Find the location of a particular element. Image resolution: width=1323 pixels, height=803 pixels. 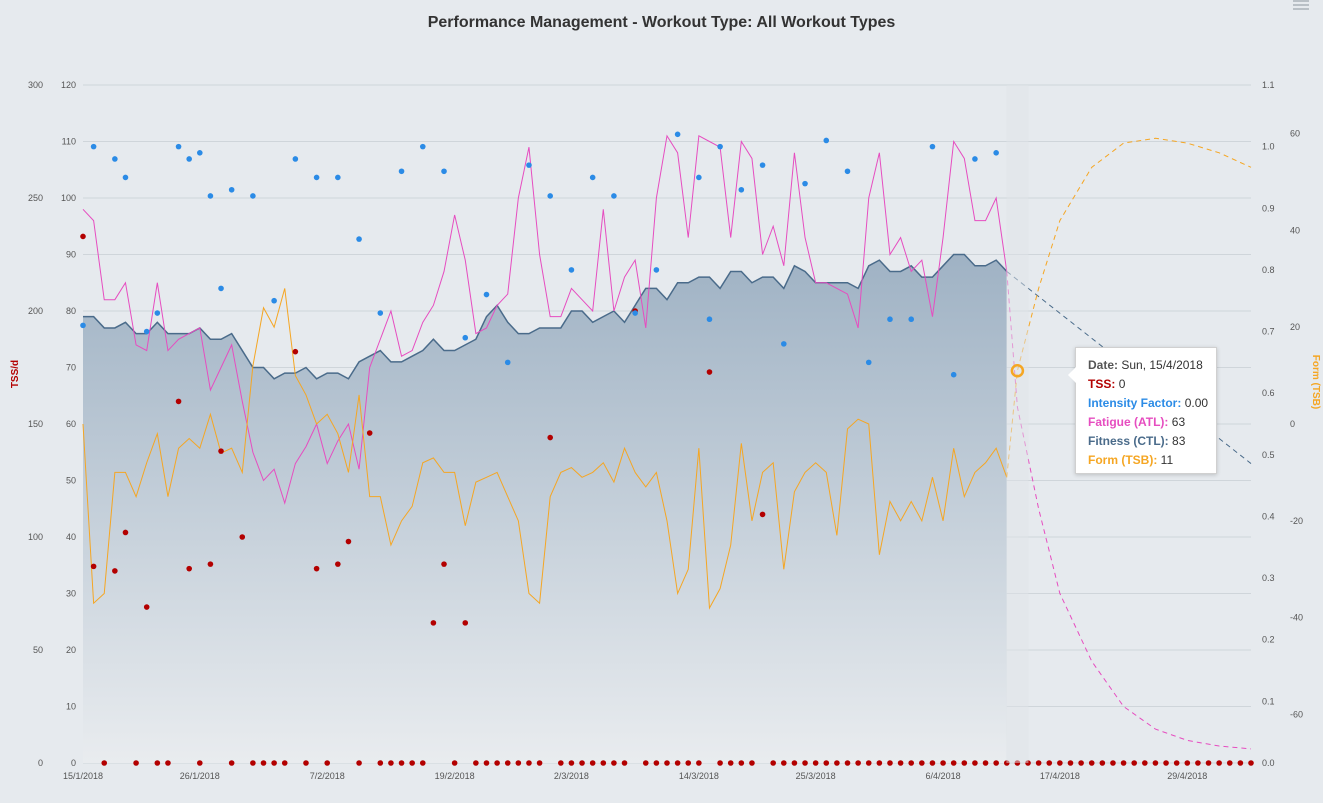

if-tick-label: 1.1 is located at coordinates (1268, 85).